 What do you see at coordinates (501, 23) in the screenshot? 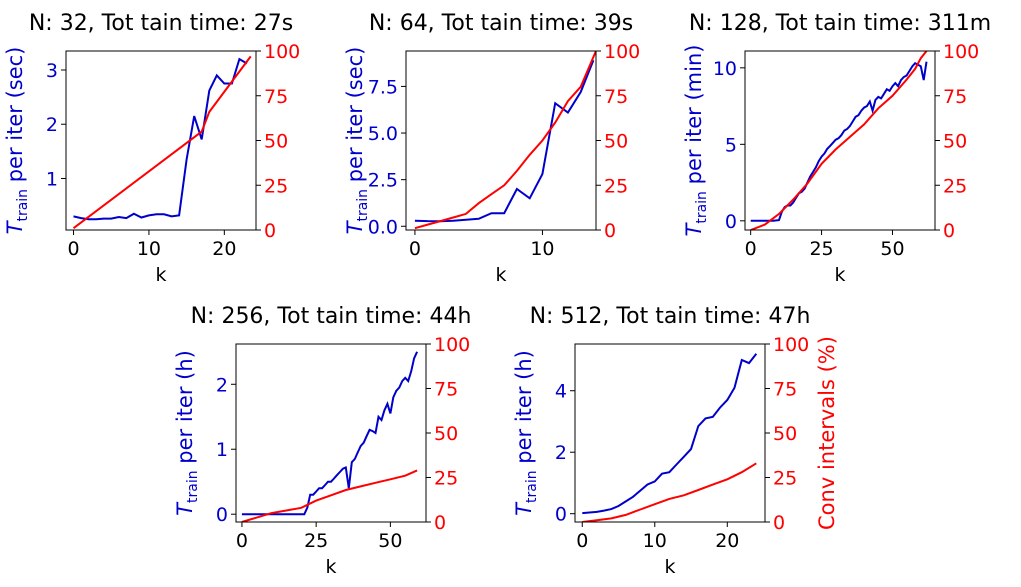
I see `chart-title: N: 64, Tot tain time: 39s` at bounding box center [501, 23].